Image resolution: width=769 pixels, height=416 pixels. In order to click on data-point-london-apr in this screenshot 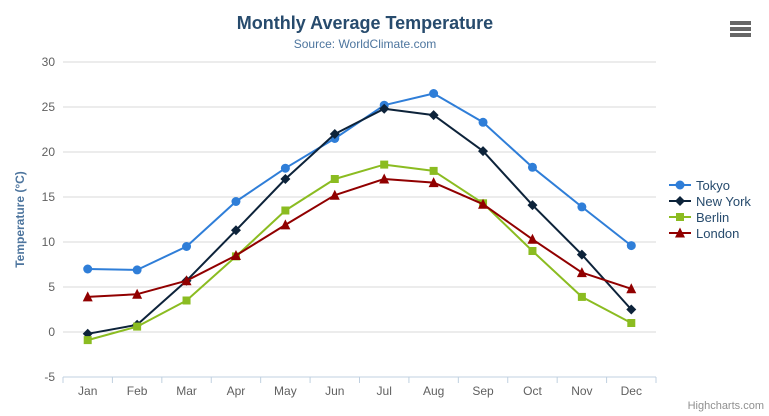, I will do `click(235, 255)`.